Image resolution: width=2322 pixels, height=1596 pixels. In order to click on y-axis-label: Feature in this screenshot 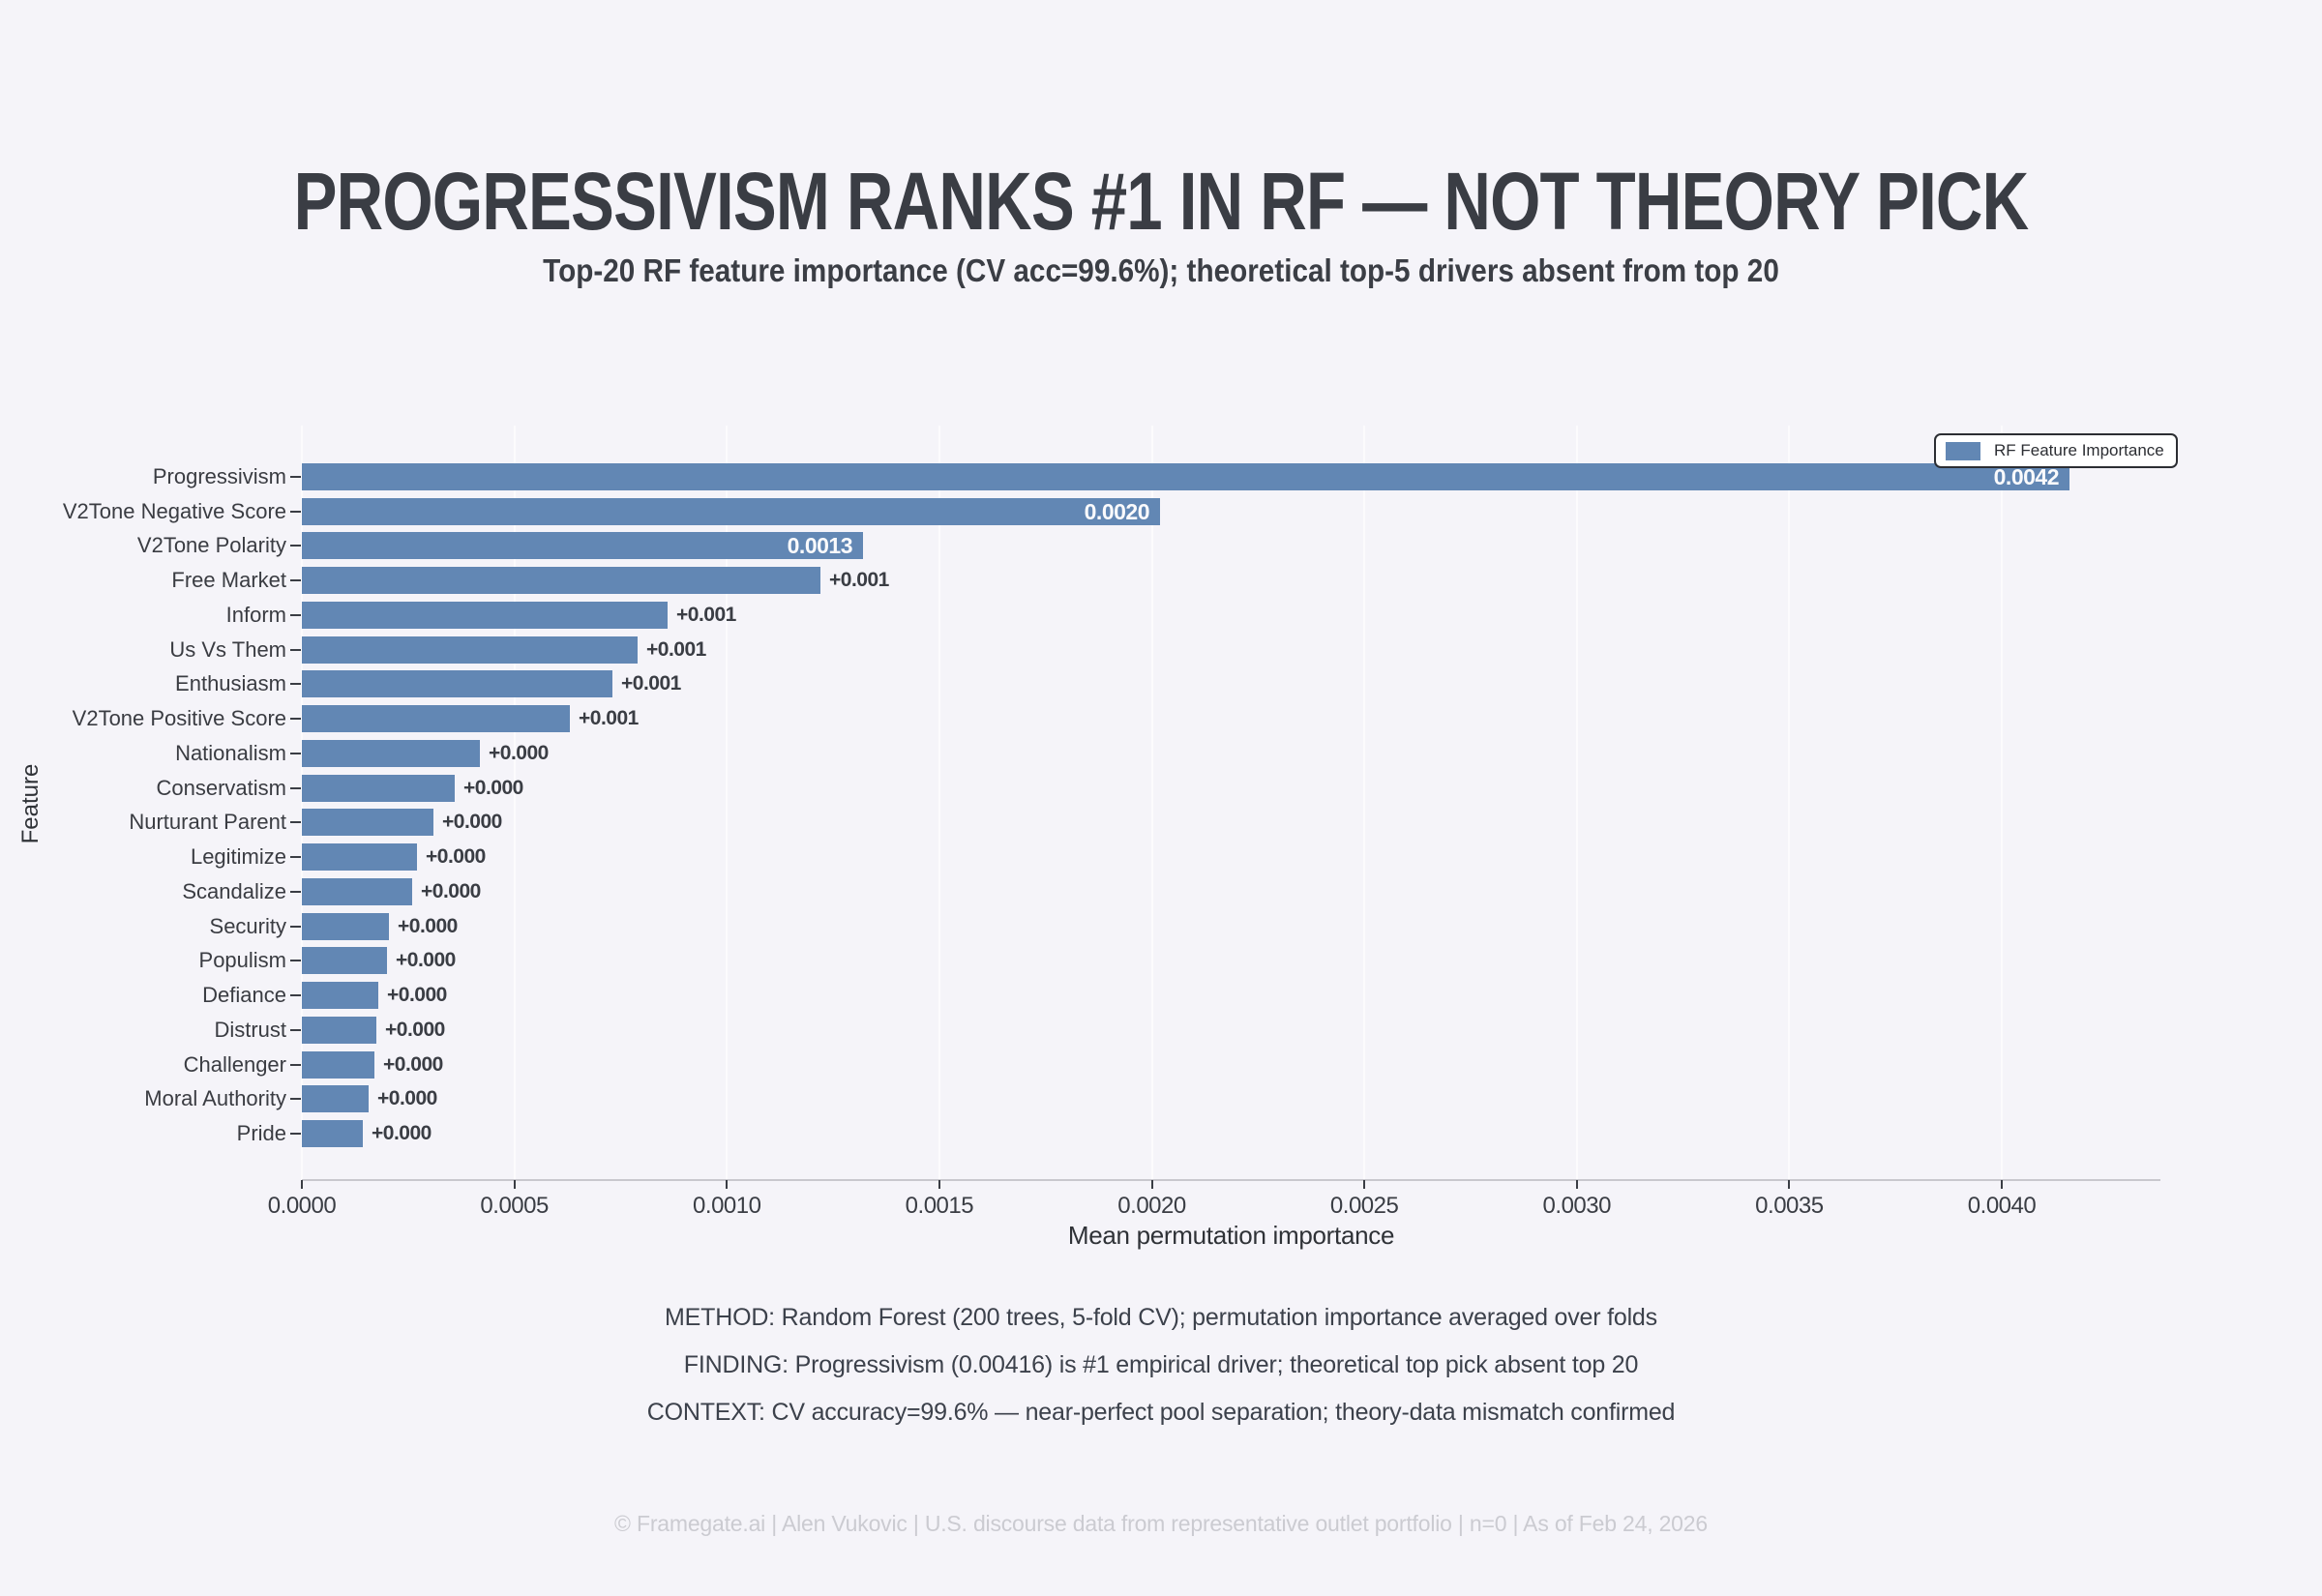, I will do `click(30, 803)`.